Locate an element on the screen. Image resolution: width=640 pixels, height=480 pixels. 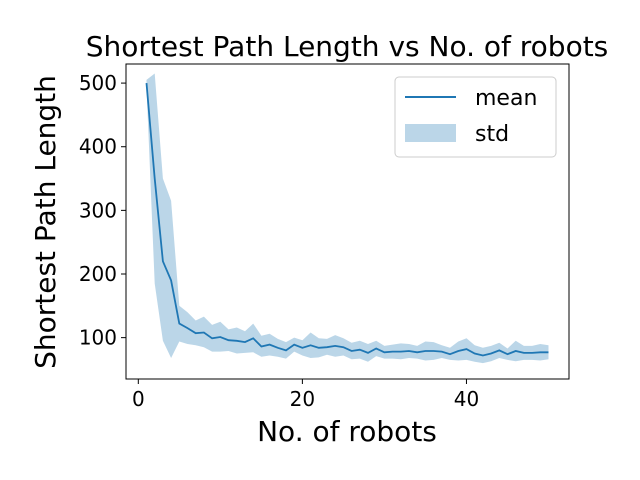
y-tick-label: 100 is located at coordinates (98, 338).